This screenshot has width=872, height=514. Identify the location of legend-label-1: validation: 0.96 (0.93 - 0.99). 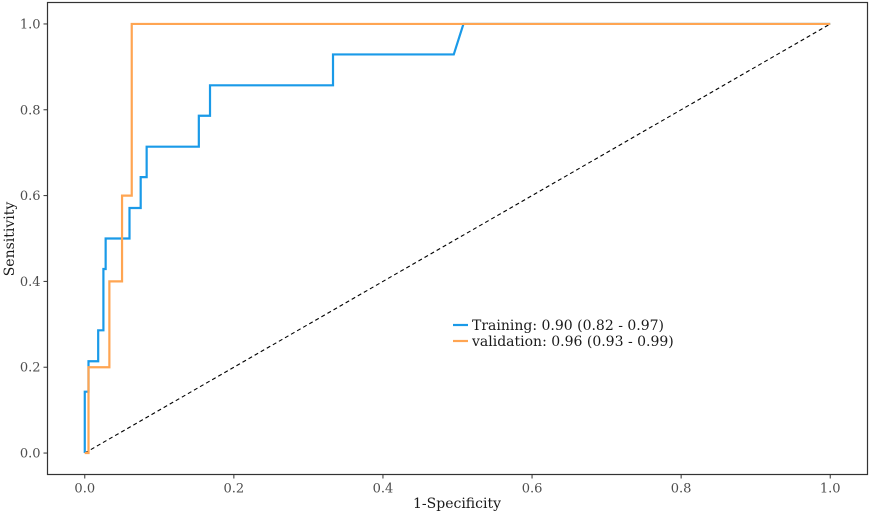
(572, 342).